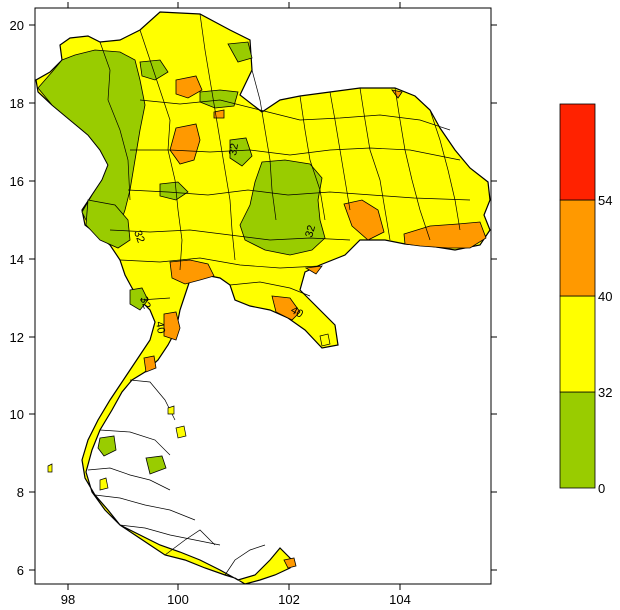 The height and width of the screenshot is (610, 620). I want to click on legend: 0 32 40 54, so click(585, 299).